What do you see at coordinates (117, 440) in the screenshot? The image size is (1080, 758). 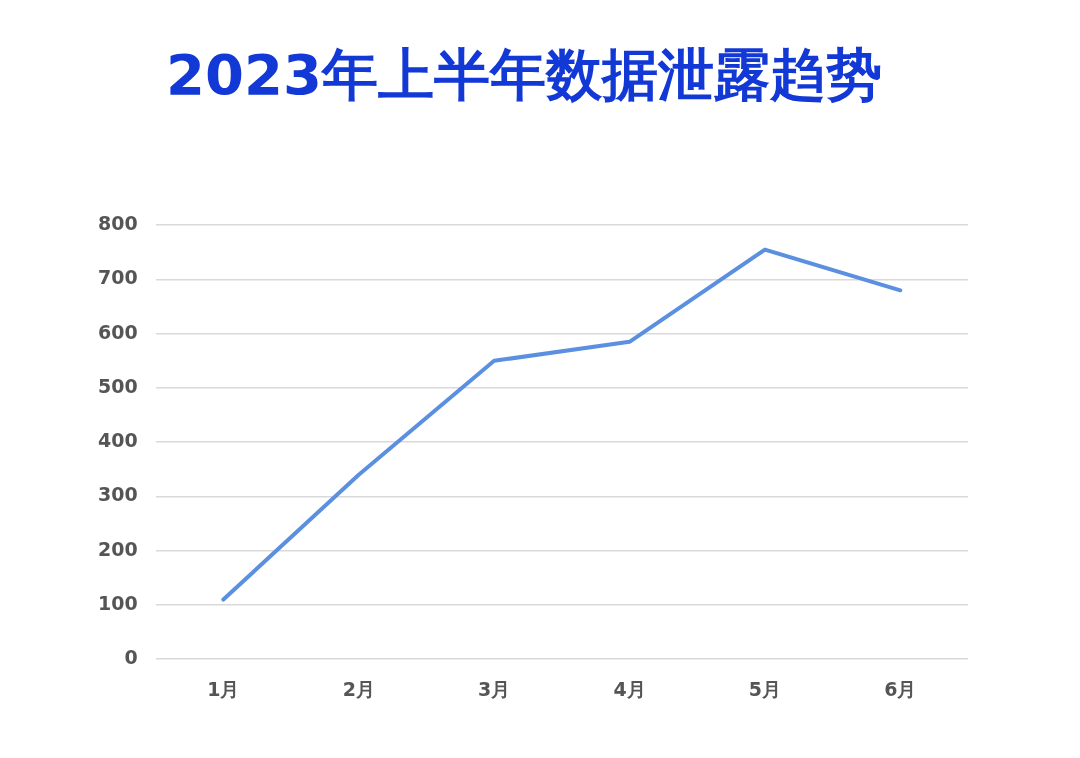 I see `y-tick-label: 400` at bounding box center [117, 440].